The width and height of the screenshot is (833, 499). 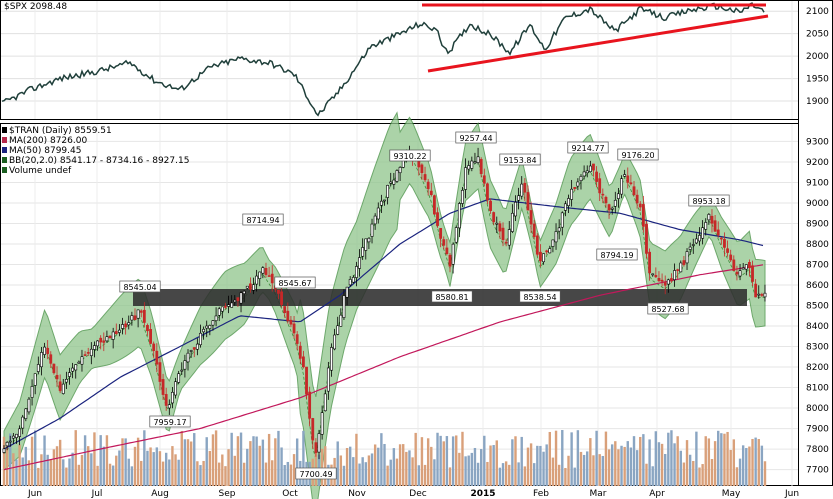 What do you see at coordinates (817, 183) in the screenshot?
I see `y-tick-label: 9100` at bounding box center [817, 183].